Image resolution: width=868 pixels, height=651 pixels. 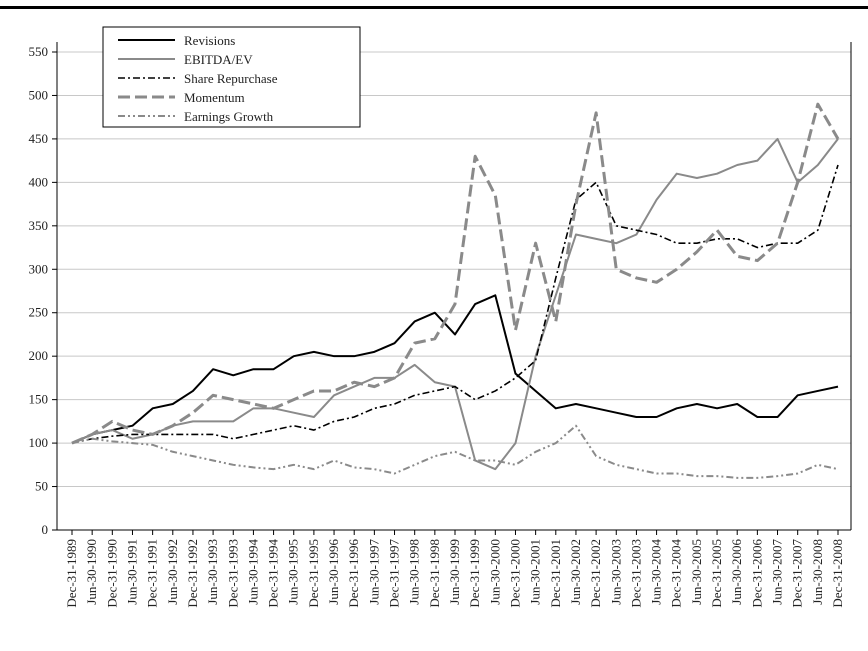 What do you see at coordinates (172, 572) in the screenshot?
I see `x-tick-label: Jun-30-1992` at bounding box center [172, 572].